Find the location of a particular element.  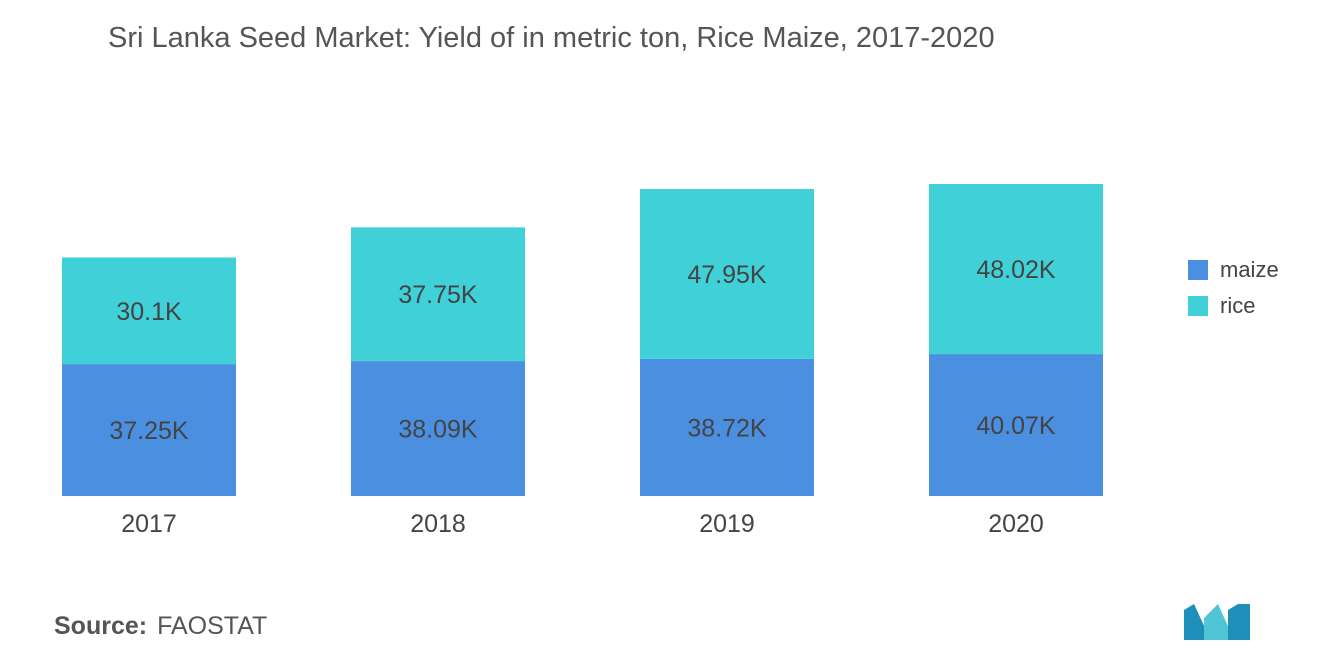

data-label-rice-2019: 47.95K is located at coordinates (727, 275).